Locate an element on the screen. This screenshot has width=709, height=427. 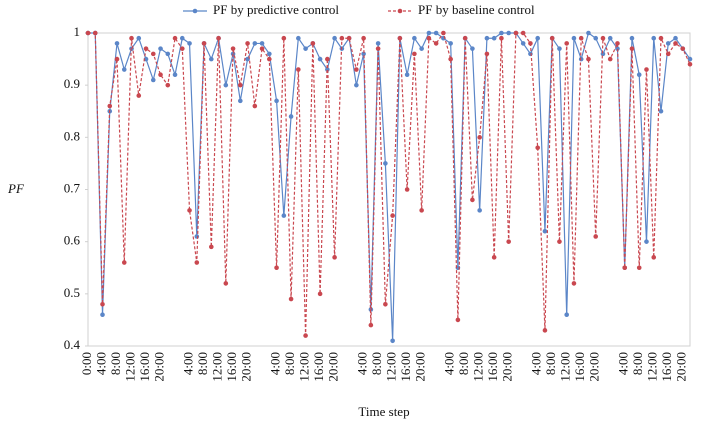
legend-marker is located at coordinates (400, 11).